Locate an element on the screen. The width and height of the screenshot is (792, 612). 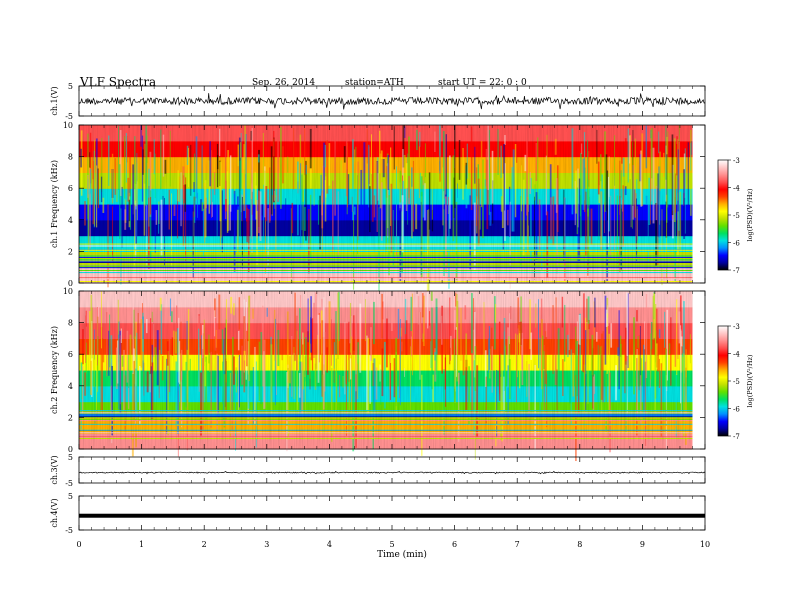
x-tick-label: 4 is located at coordinates (329, 544).